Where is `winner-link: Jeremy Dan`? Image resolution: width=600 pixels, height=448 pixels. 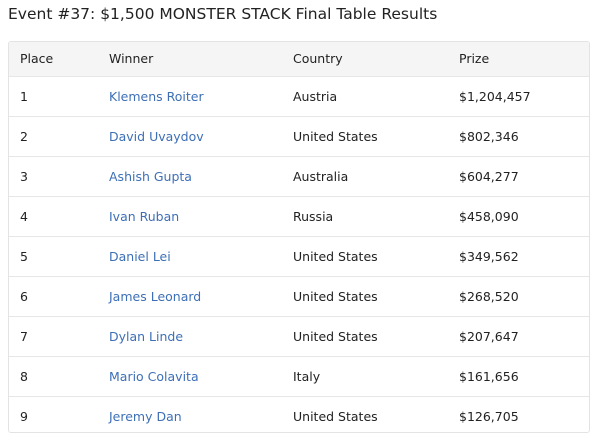
winner-link: Jeremy Dan is located at coordinates (145, 416).